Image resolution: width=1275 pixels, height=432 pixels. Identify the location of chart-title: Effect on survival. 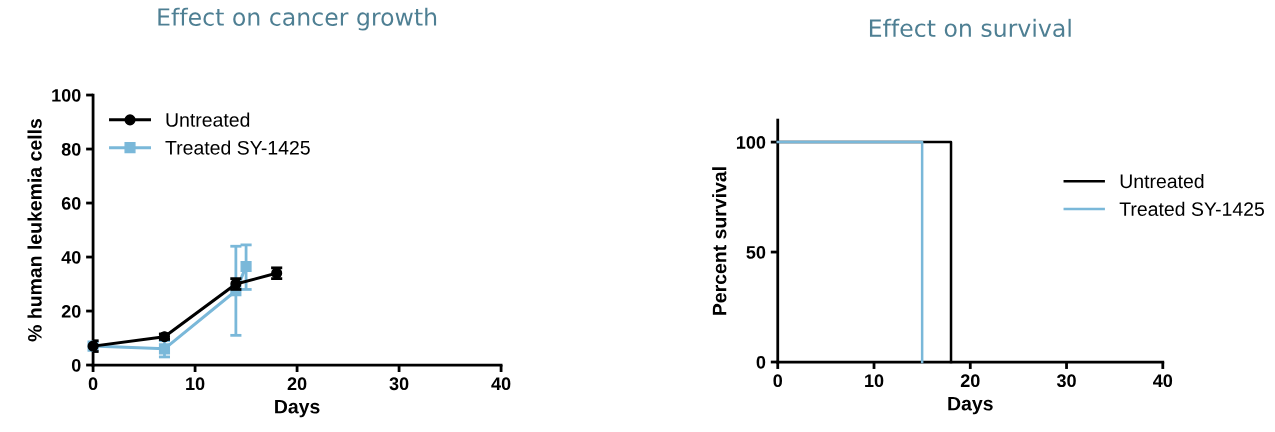
(970, 28).